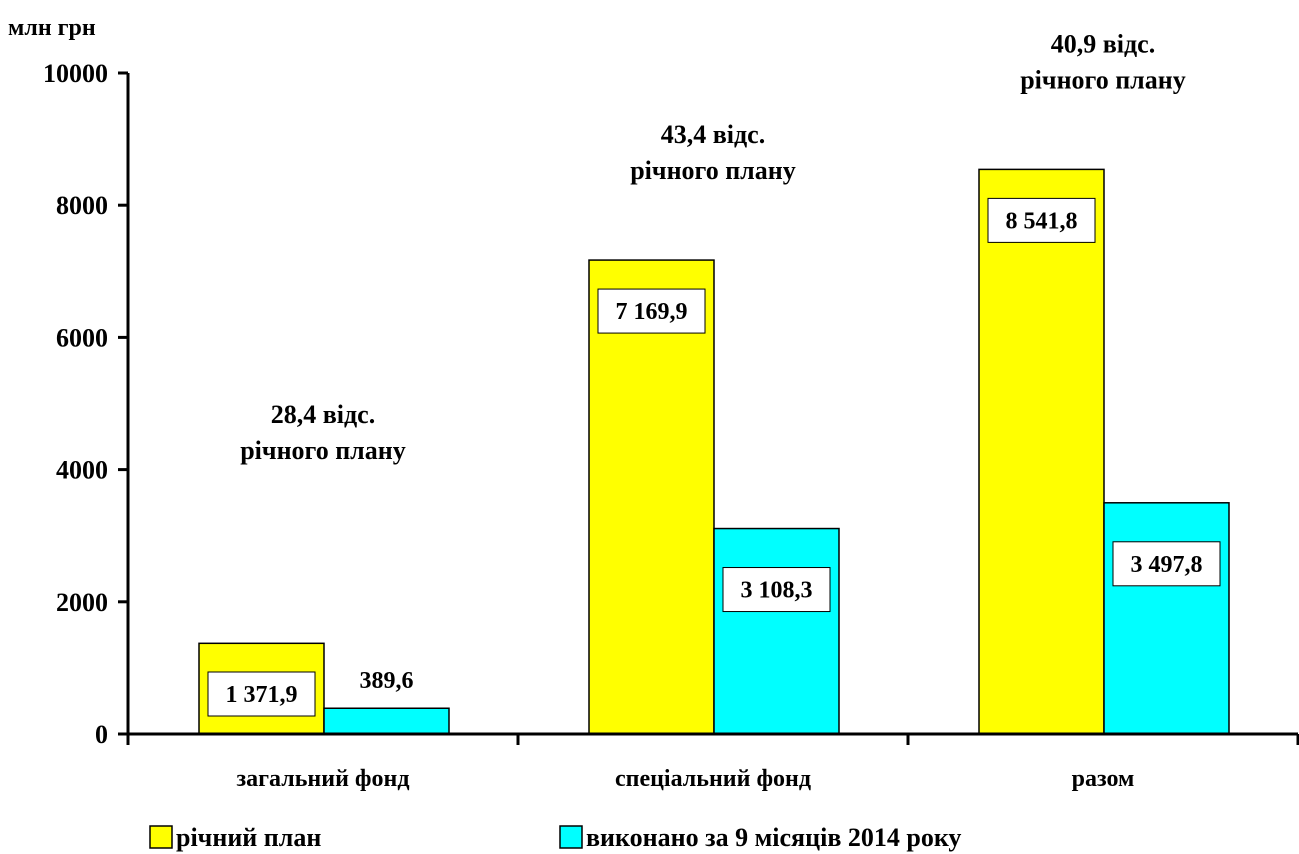 This screenshot has width=1299, height=854. What do you see at coordinates (323, 414) in the screenshot?
I see `annotation-line1: 28,4 відс.` at bounding box center [323, 414].